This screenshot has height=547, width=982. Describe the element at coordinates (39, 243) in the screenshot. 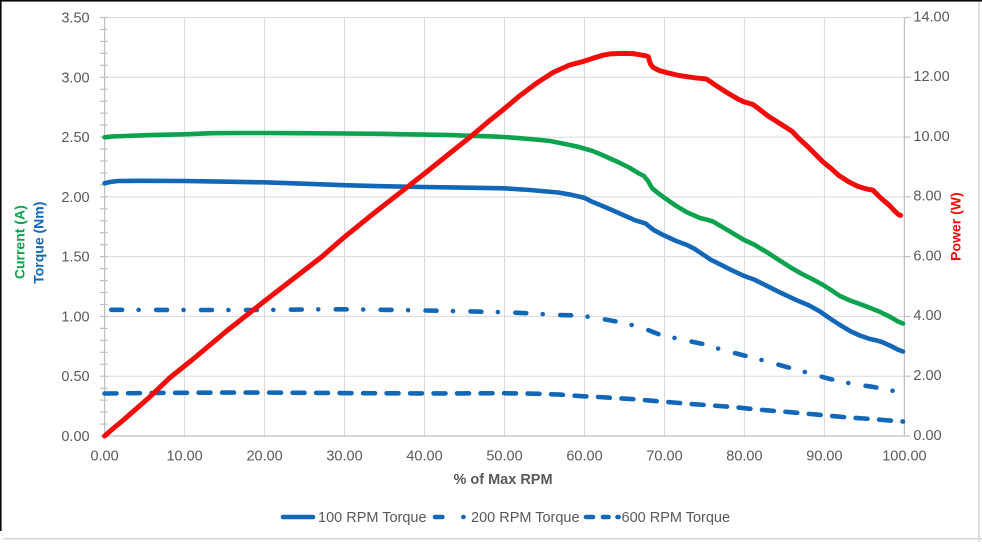

I see `svg-text: Torque (Nm)` at that location.